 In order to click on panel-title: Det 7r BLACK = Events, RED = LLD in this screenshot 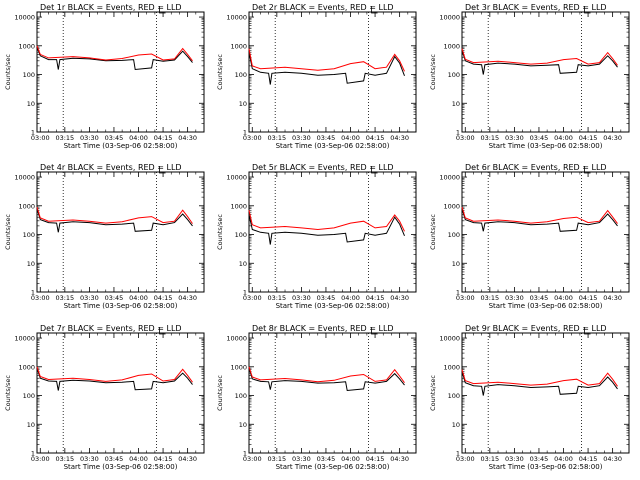, I will do `click(111, 328)`.